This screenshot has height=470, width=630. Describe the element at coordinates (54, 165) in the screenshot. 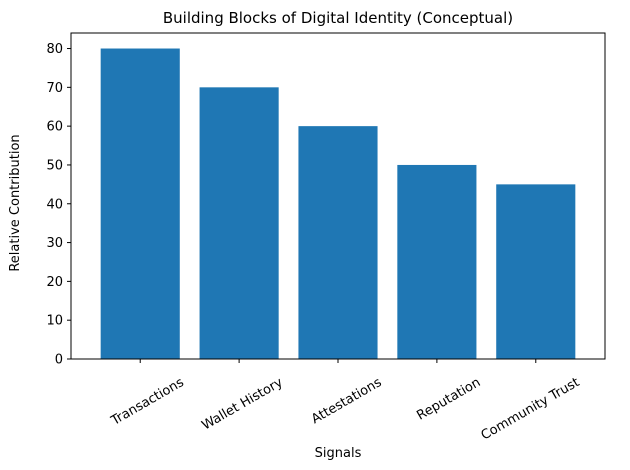

I see `y-tick-label: 50` at that location.